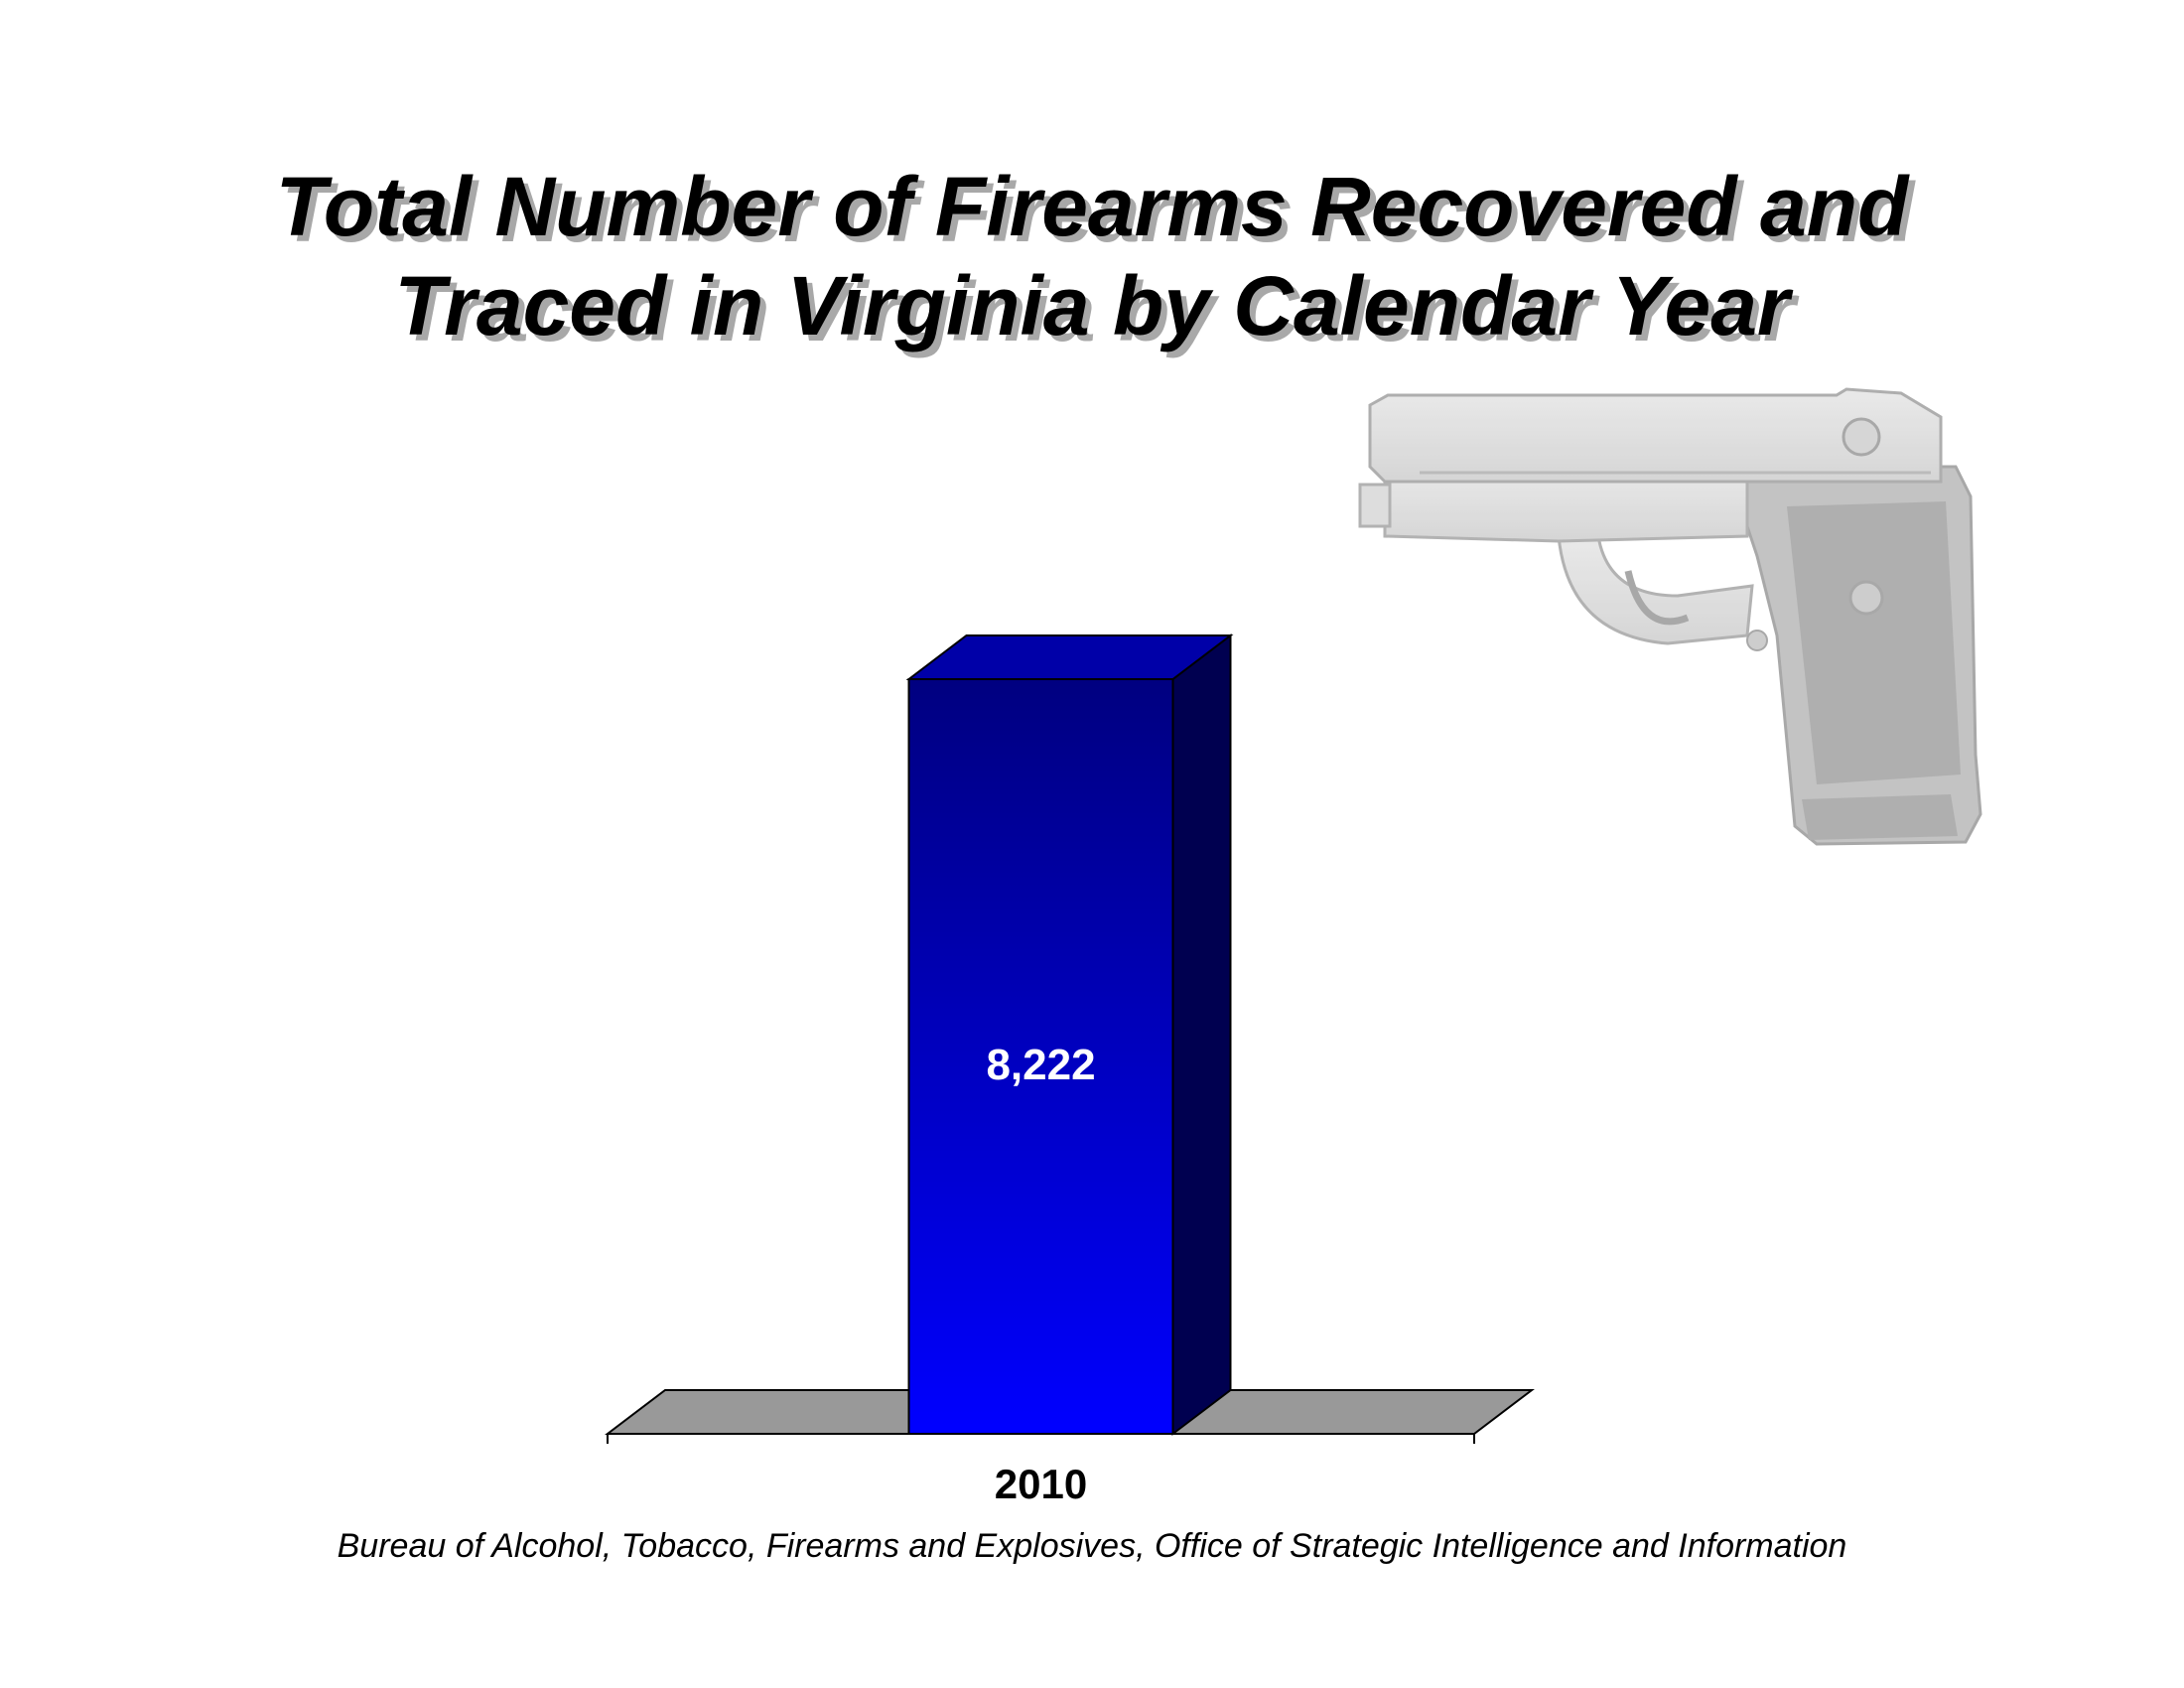 This screenshot has height=1688, width=2184. I want to click on bar, so click(1040, 1056).